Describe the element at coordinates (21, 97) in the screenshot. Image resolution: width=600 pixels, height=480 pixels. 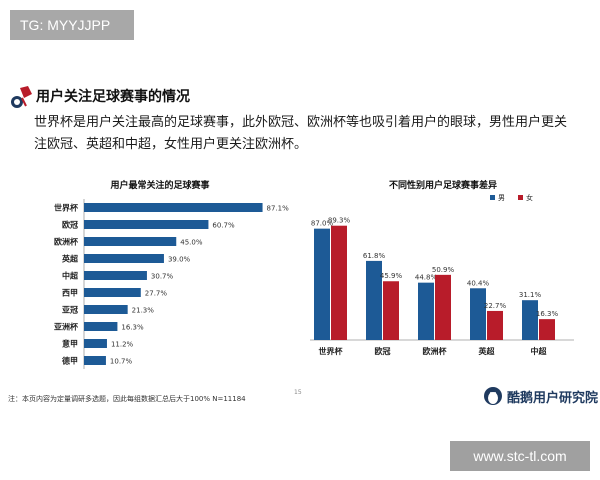
I see `football-player-icon` at that location.